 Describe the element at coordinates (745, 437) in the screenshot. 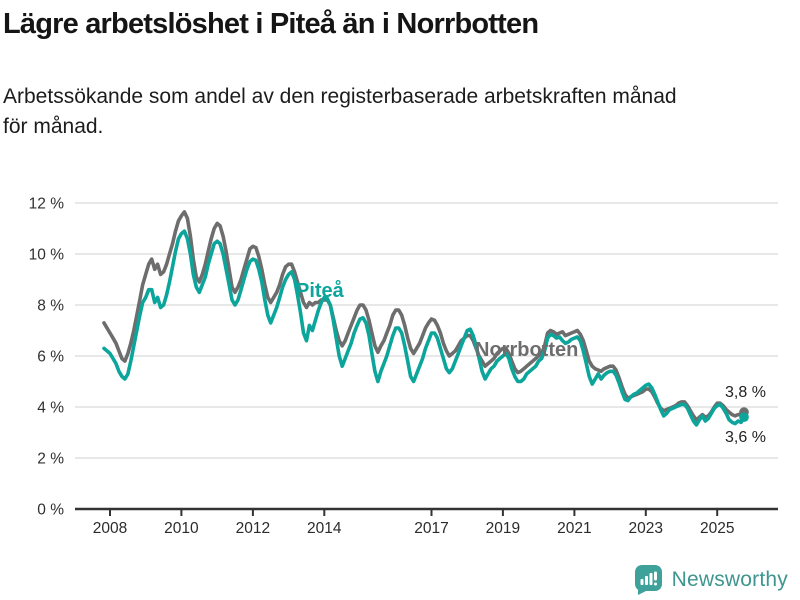

I see `end-value-label-pitea: 3,6 %` at that location.